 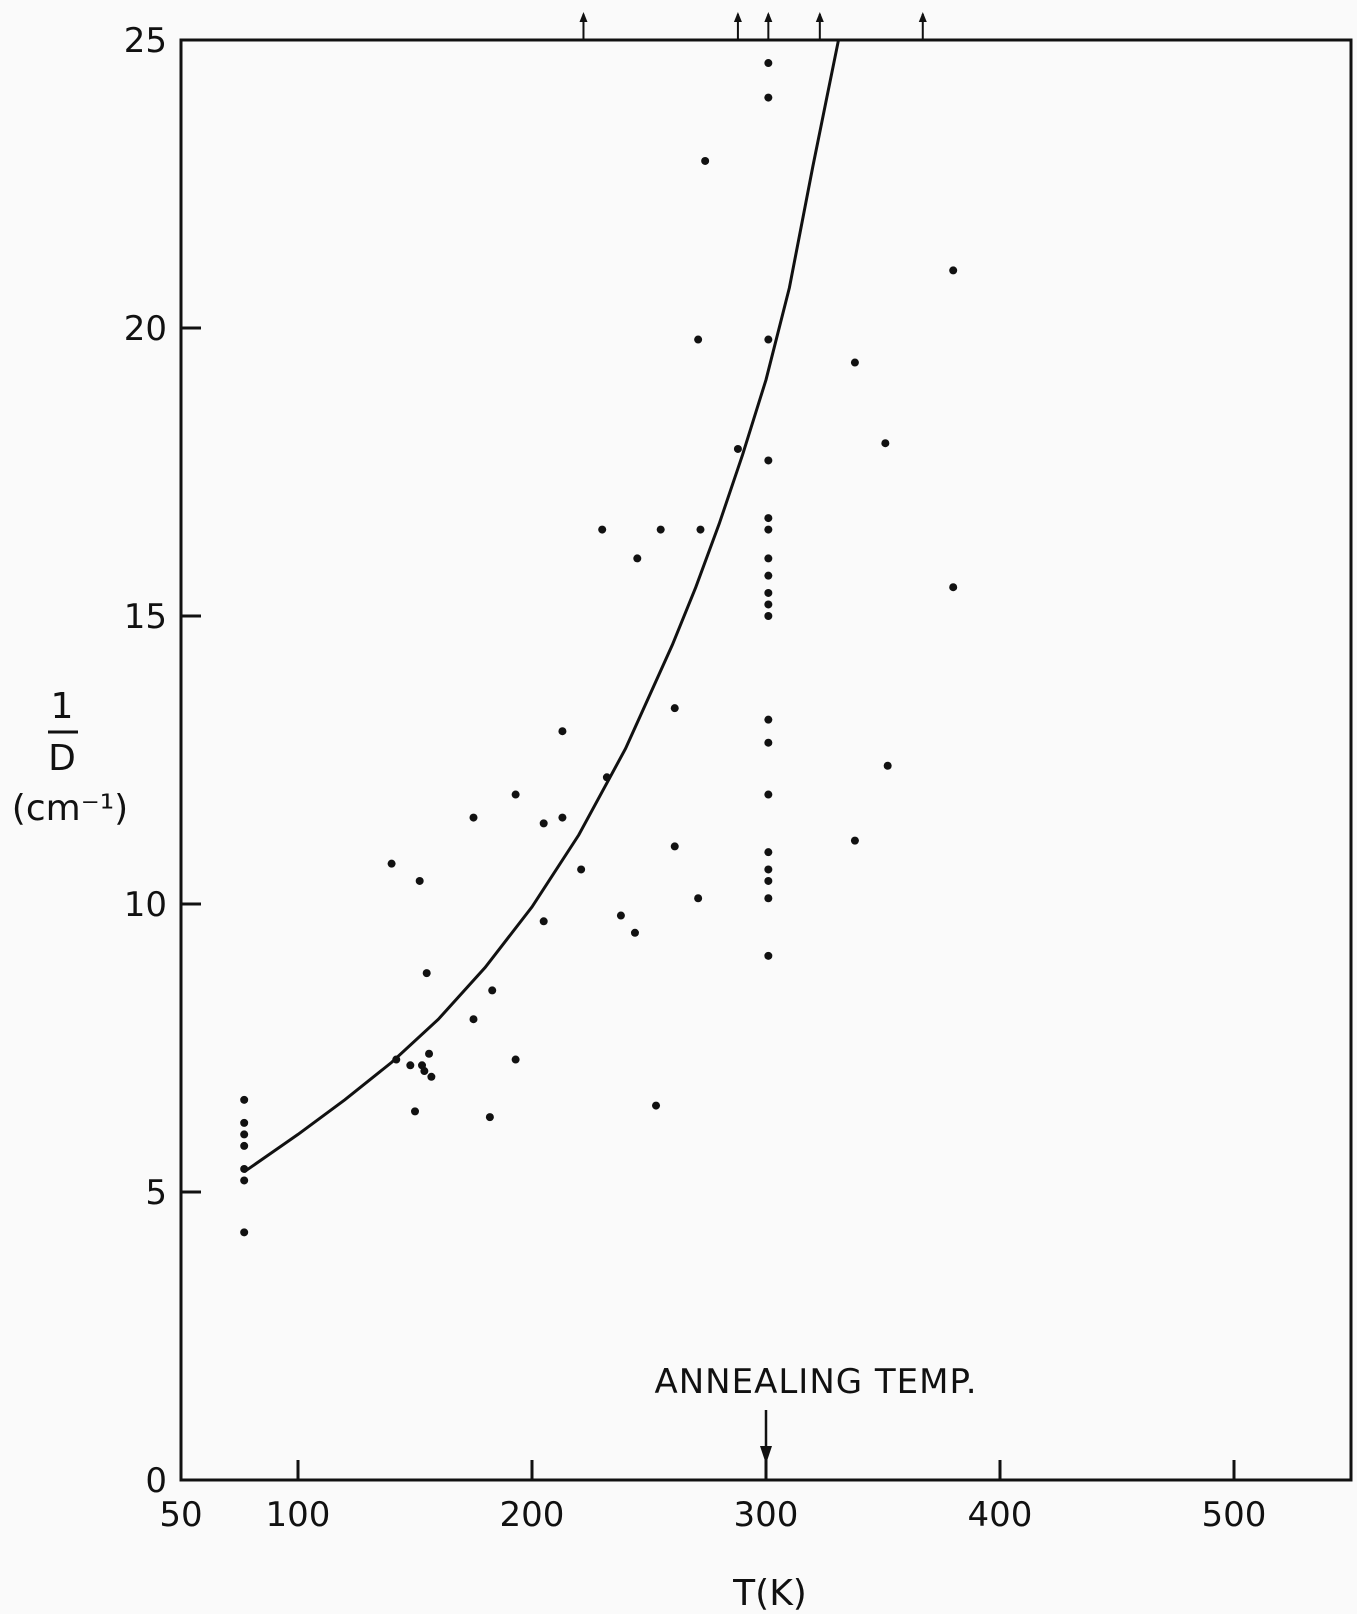 I want to click on annealing-temp-arrow, so click(x=766, y=1437).